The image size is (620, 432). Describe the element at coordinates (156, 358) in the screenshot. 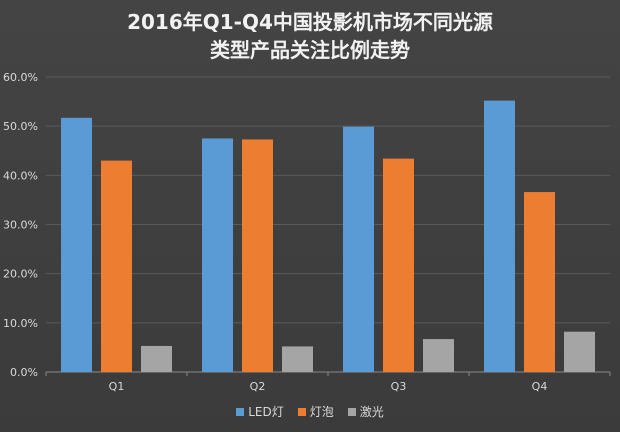

I see `bar-laser-q1` at that location.